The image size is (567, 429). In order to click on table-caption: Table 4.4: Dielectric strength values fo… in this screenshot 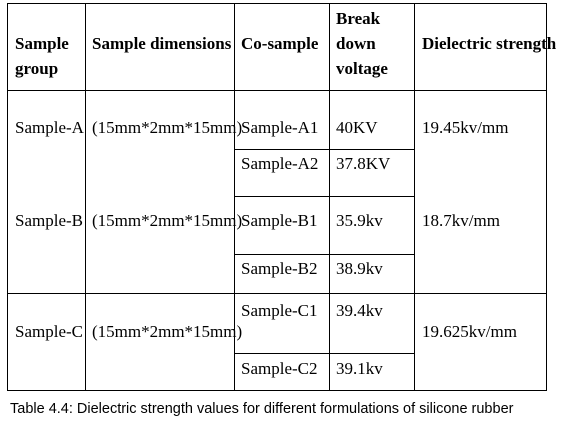, I will do `click(262, 409)`.